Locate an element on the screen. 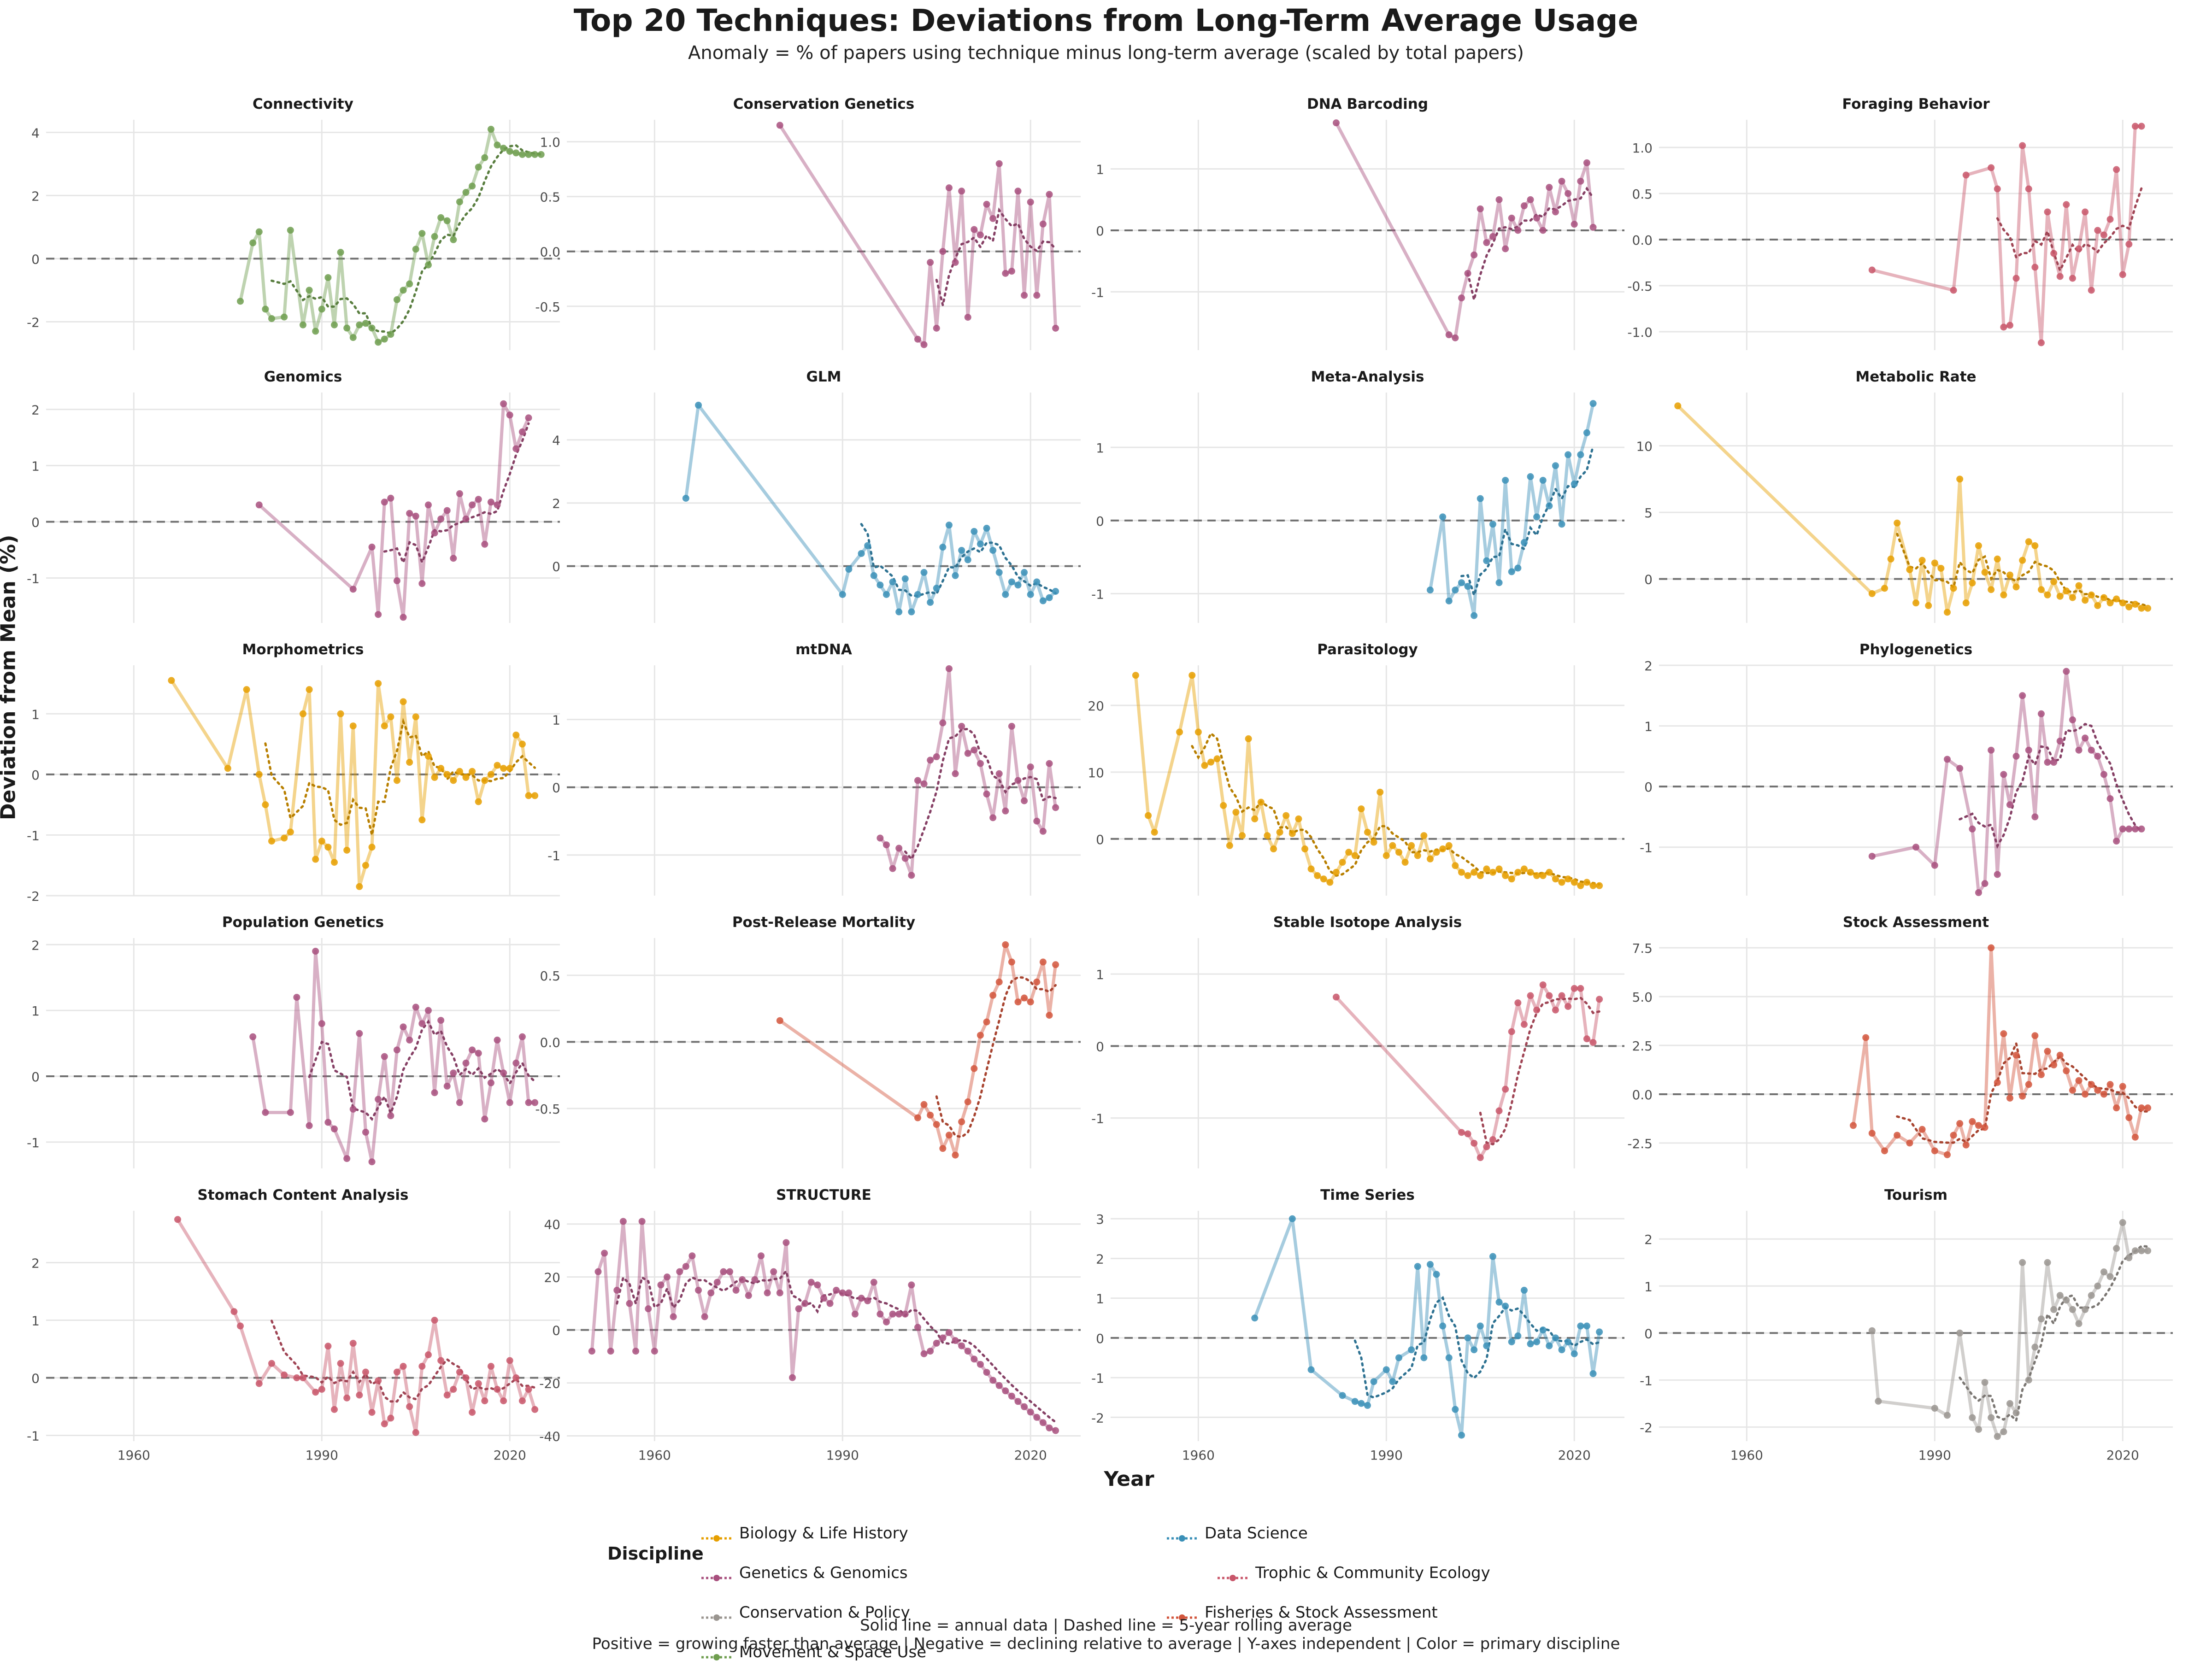 The image size is (2212, 1666). legend-label: Trophic & Community Ecology is located at coordinates (1372, 1573).